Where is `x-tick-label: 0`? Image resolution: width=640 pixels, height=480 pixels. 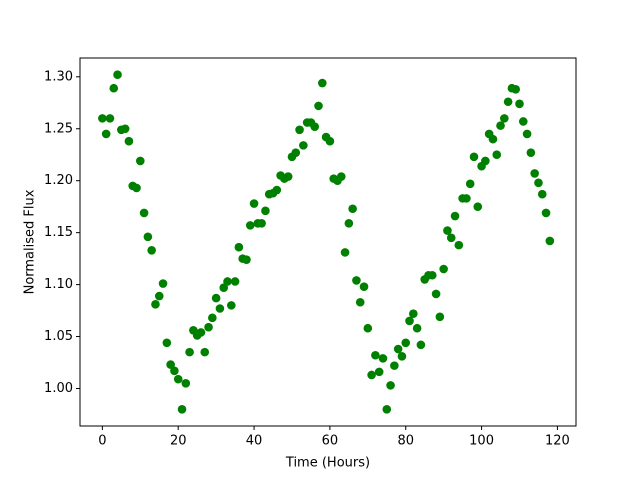 x-tick-label: 0 is located at coordinates (102, 441).